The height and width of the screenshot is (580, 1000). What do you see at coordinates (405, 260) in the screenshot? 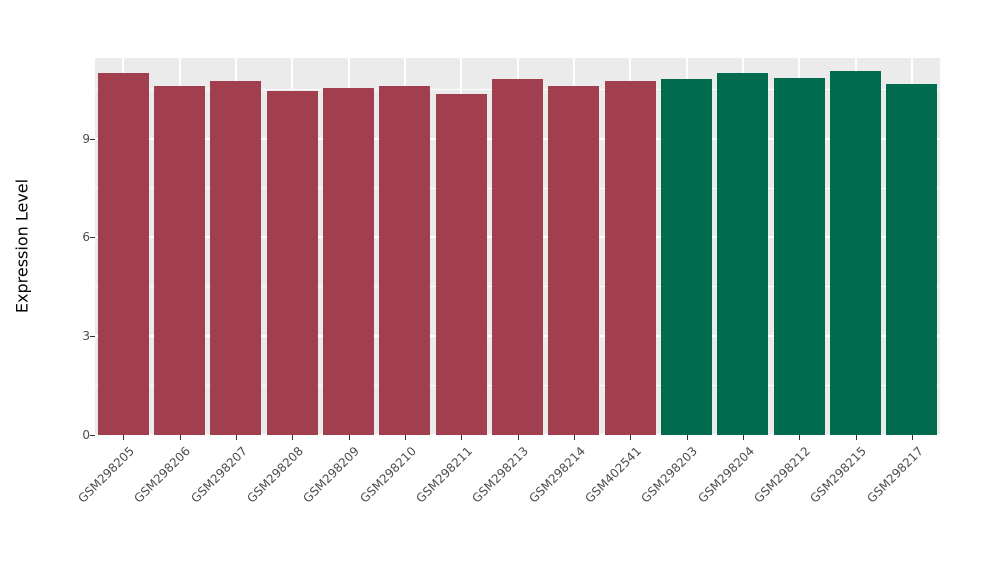
I see `bar-GSM298210` at bounding box center [405, 260].